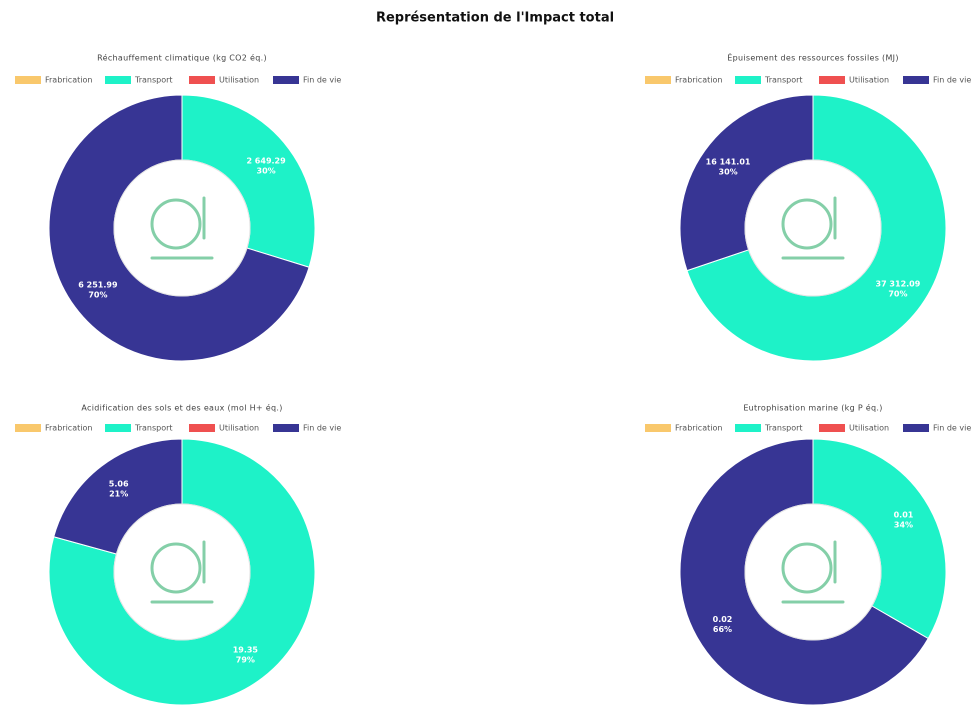 This screenshot has width=980, height=705. I want to click on percent-label: 79%, so click(245, 660).